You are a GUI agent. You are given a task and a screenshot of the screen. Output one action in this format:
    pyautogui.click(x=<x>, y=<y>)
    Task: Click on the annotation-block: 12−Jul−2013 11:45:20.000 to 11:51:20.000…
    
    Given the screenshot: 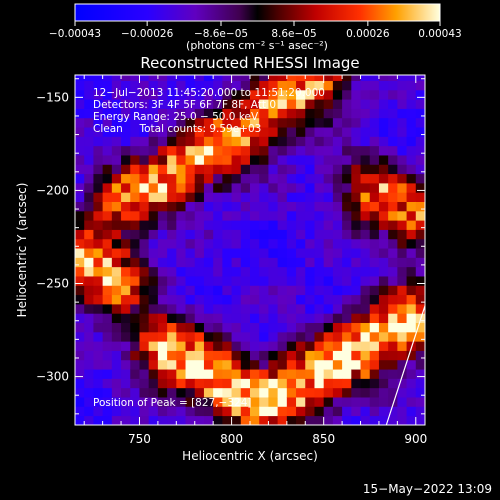 What is the action you would take?
    pyautogui.click(x=209, y=111)
    